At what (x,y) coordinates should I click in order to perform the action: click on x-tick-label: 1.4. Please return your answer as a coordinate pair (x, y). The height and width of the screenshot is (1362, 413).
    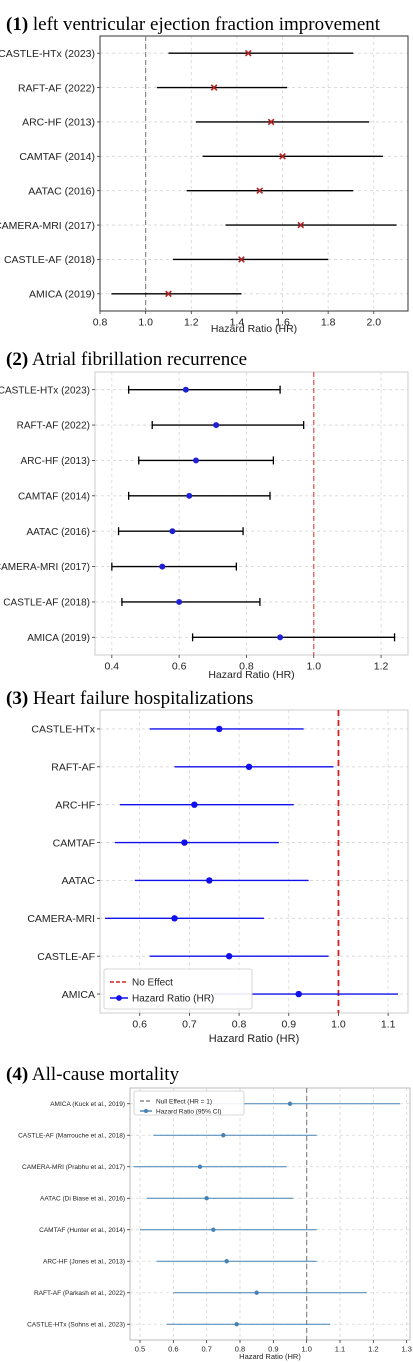
    Looking at the image, I should click on (237, 323).